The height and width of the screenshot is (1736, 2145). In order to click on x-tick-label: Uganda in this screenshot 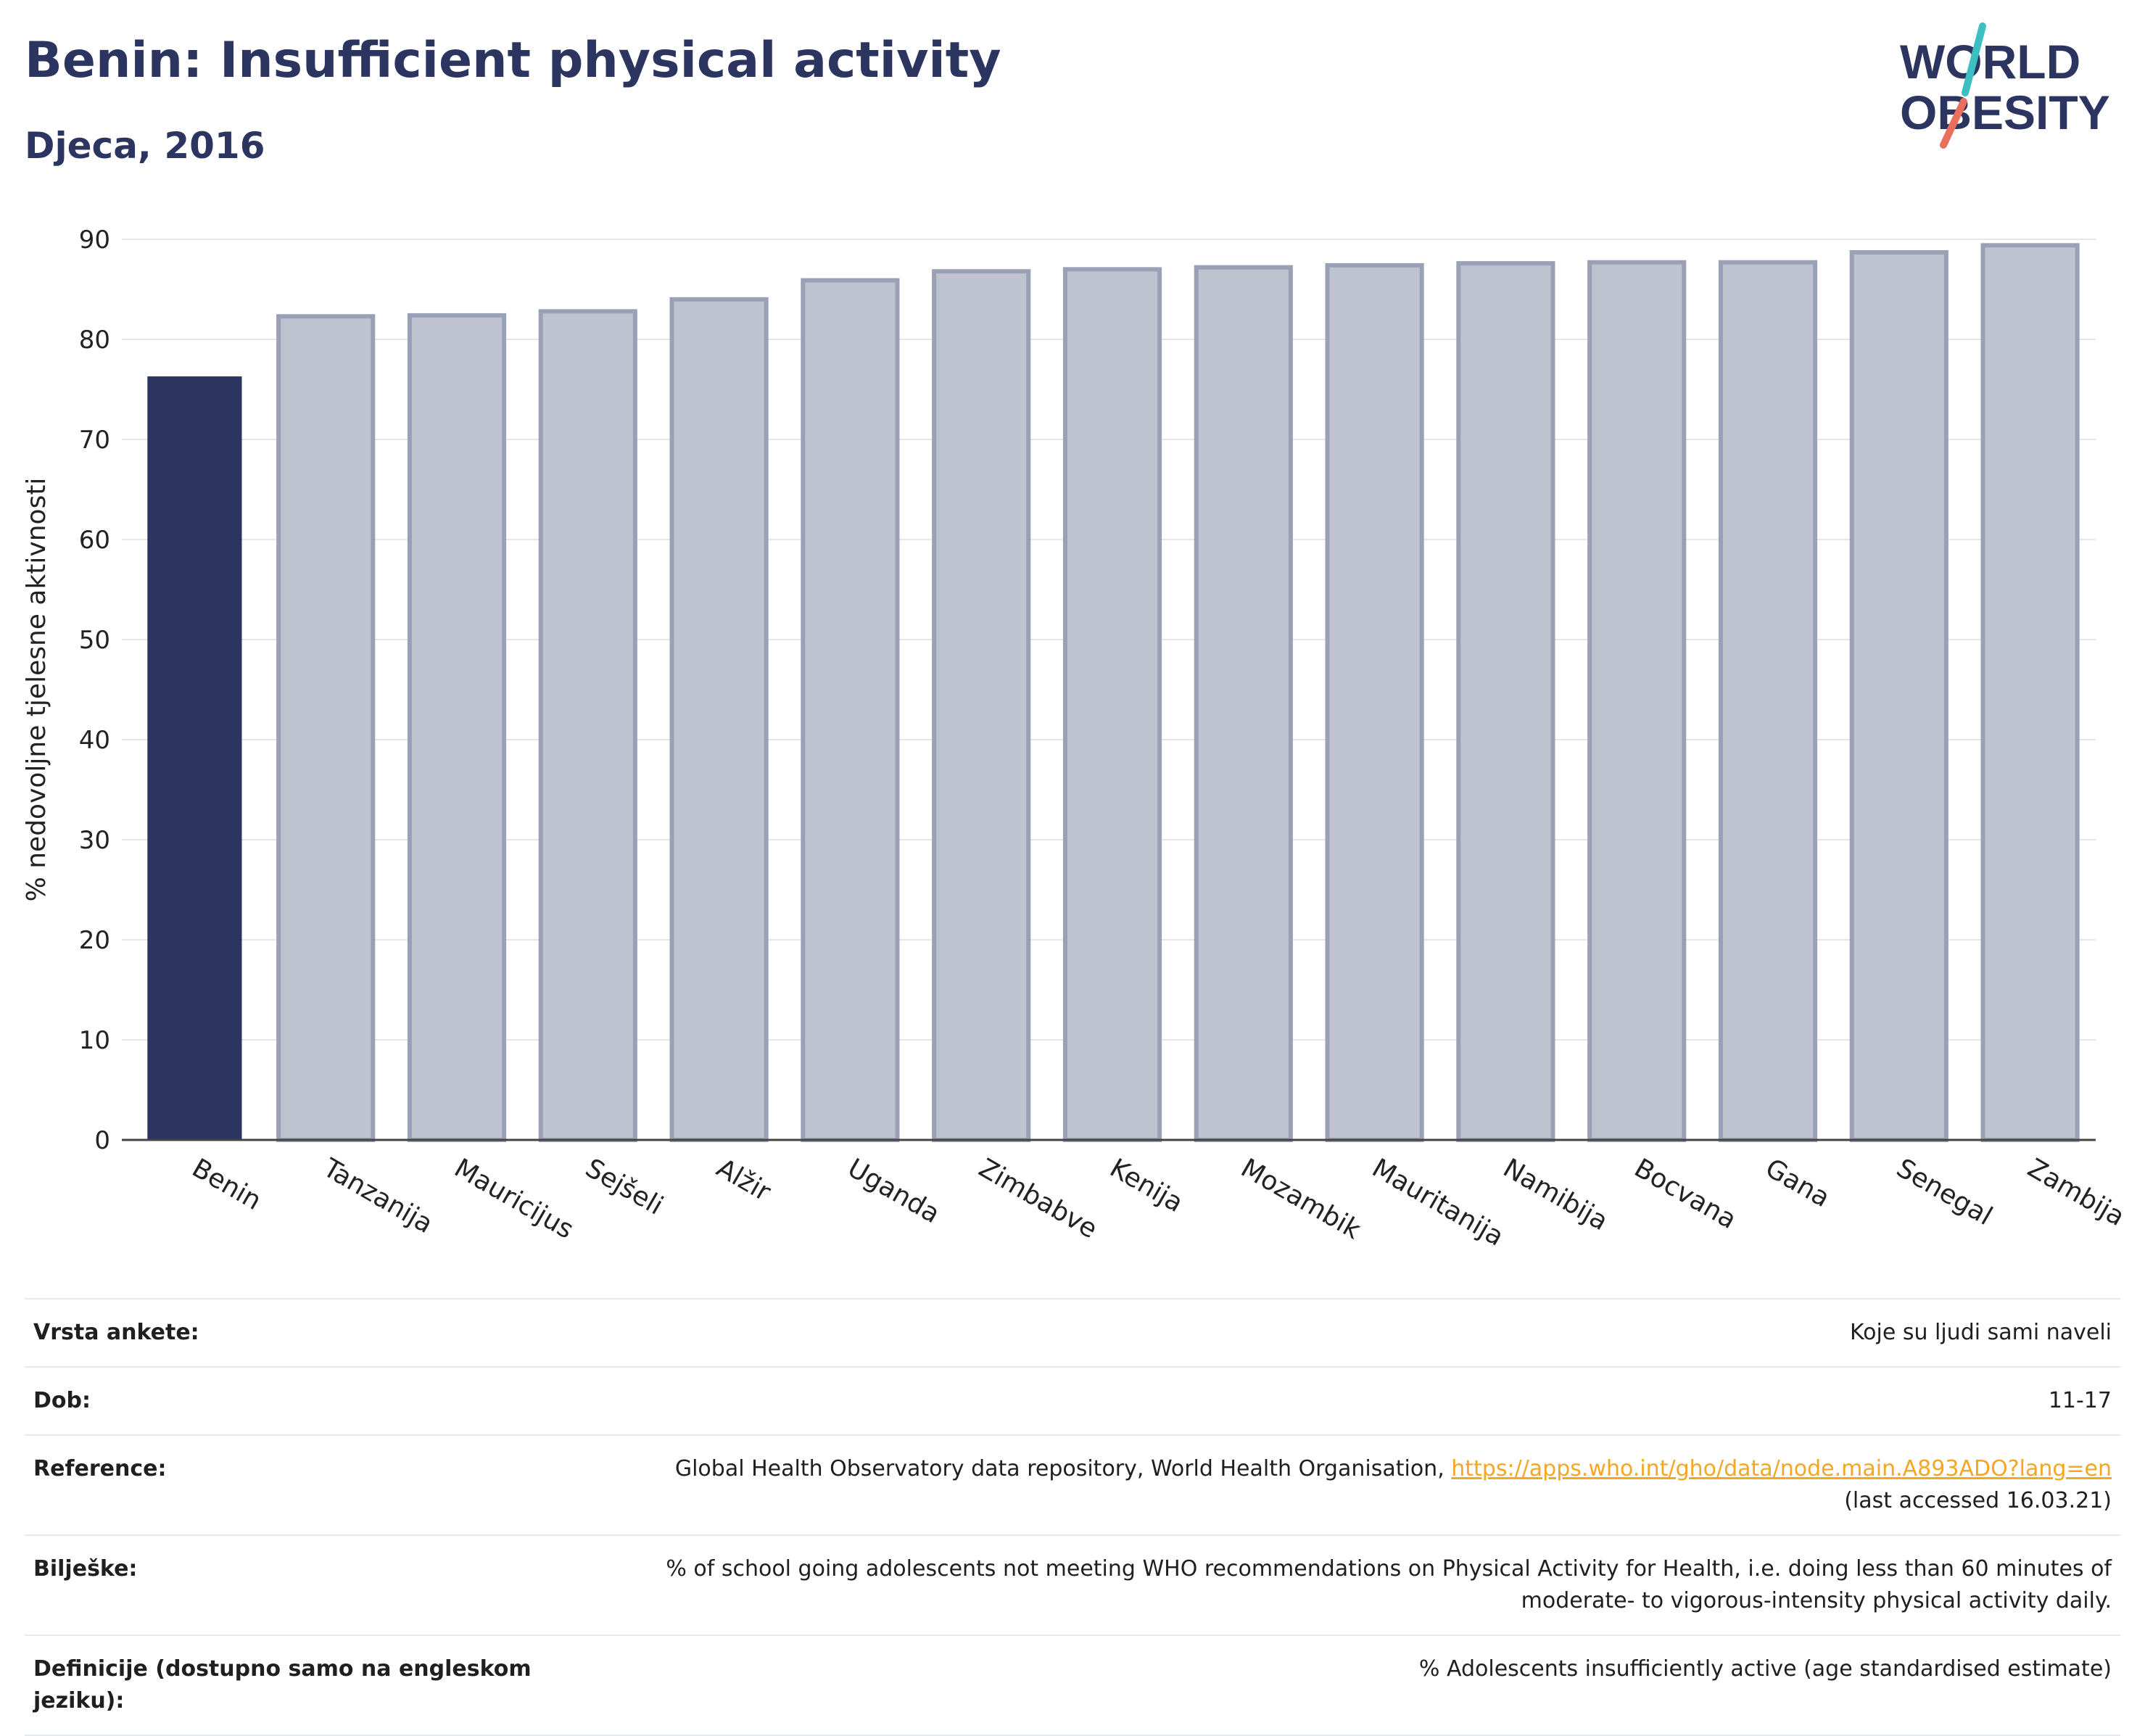, I will do `click(894, 1191)`.